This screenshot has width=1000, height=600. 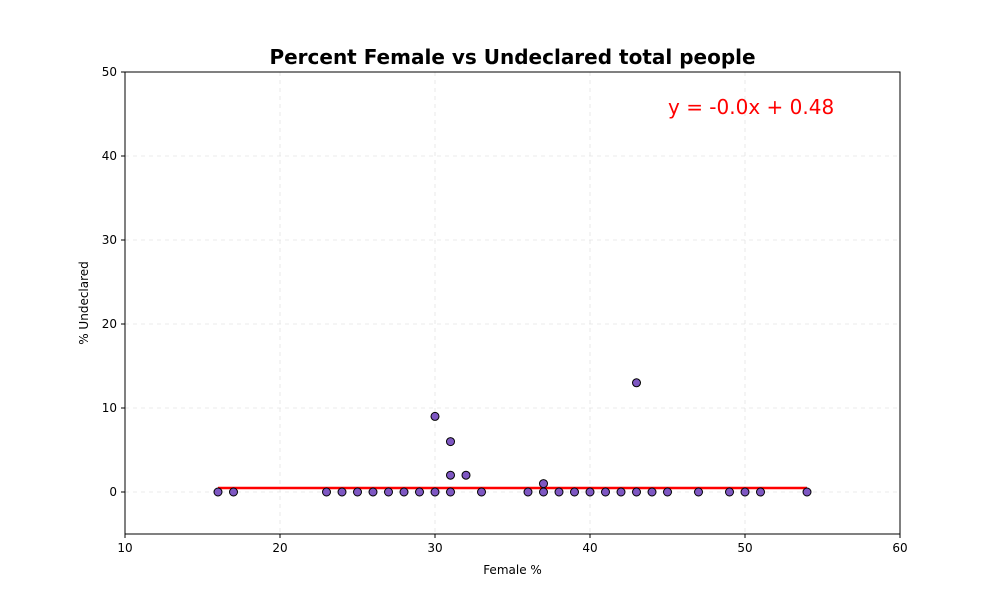 I want to click on y-tick-label: 40, so click(x=109, y=156).